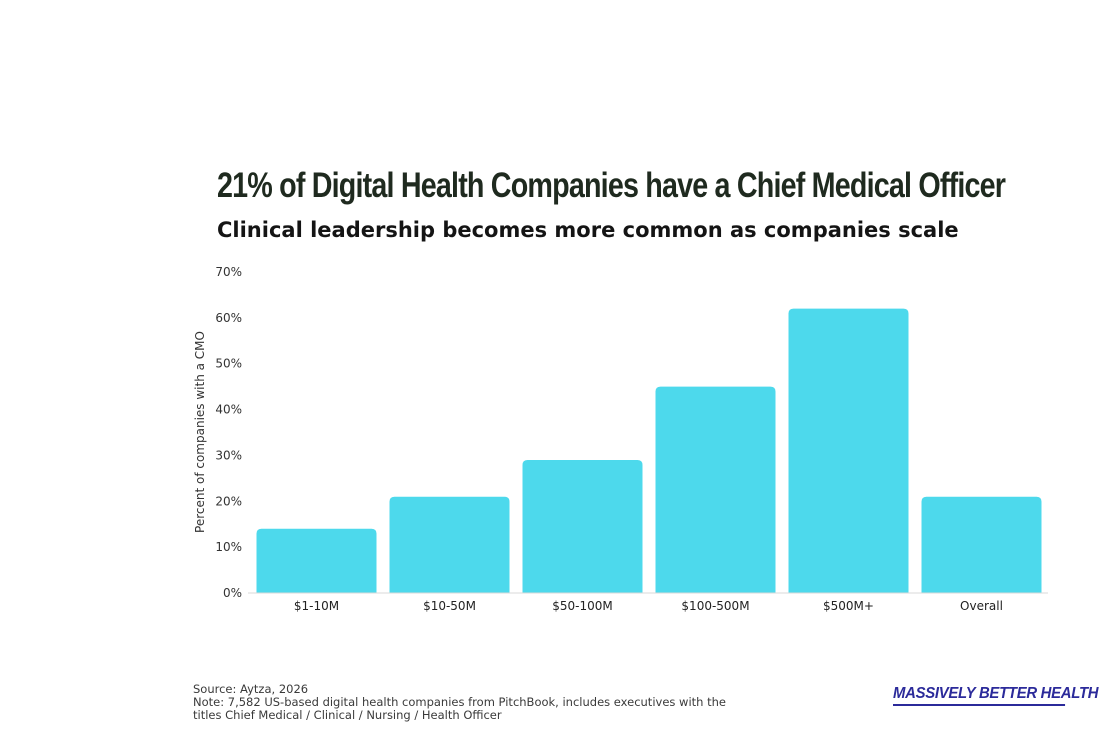 The width and height of the screenshot is (1099, 735). I want to click on x-category-label: $50-100M, so click(582, 606).